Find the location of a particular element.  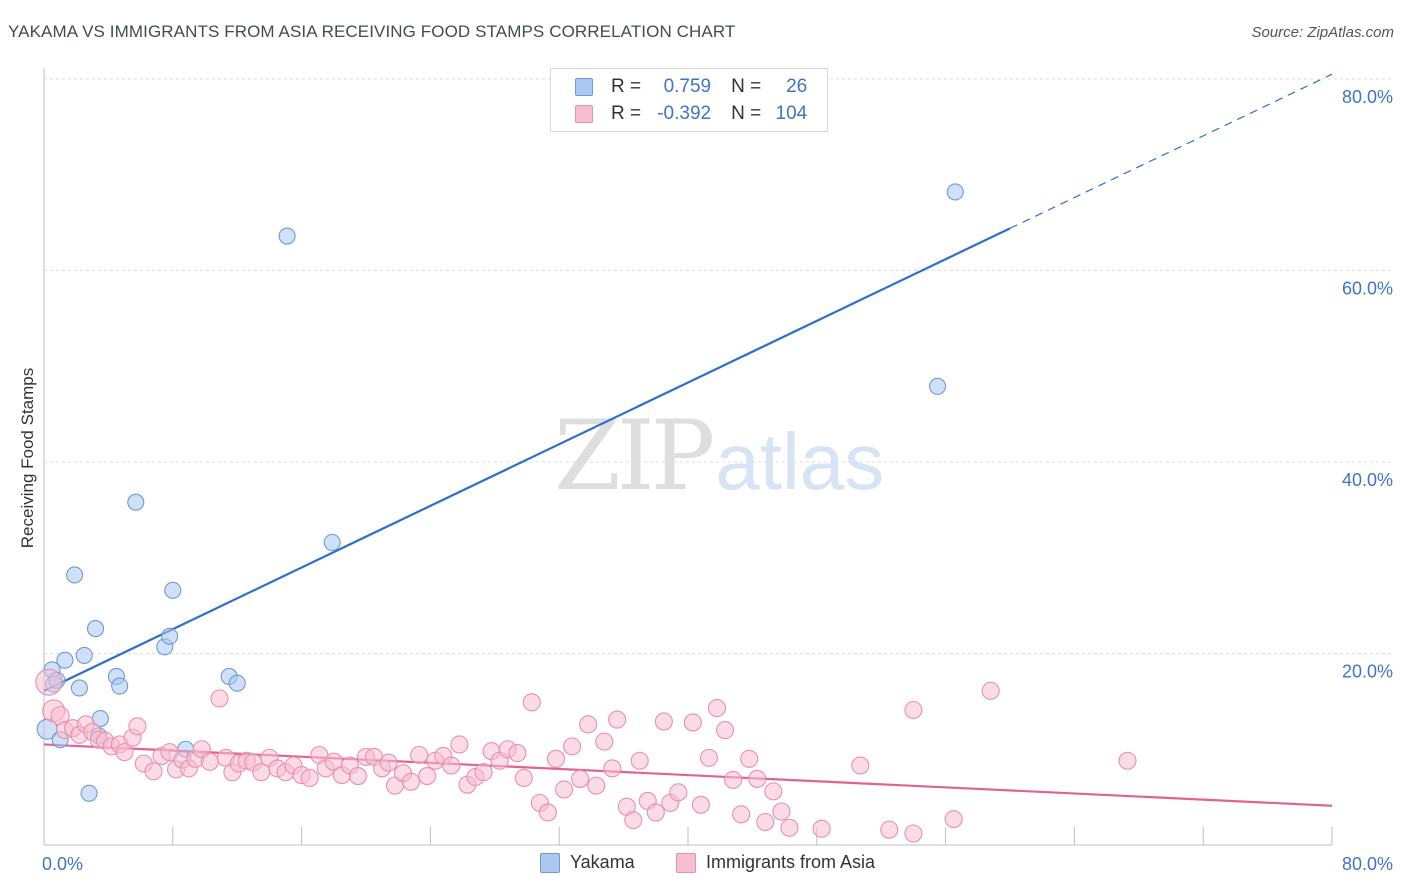

legend-n-value: 26 is located at coordinates (797, 86).